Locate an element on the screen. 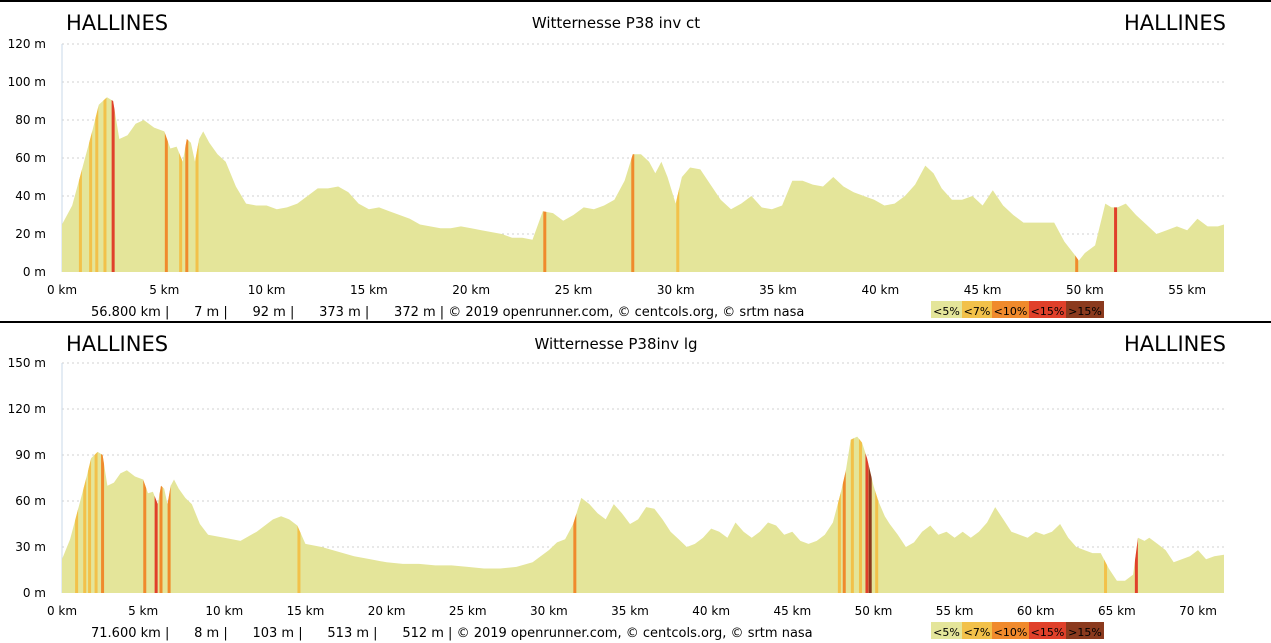  y-tick-label: 90 m is located at coordinates (30, 455).